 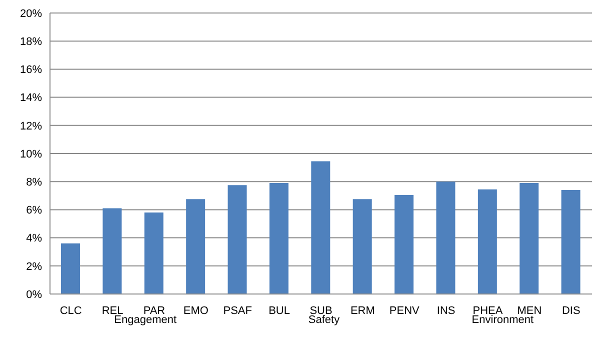 What do you see at coordinates (324, 320) in the screenshot?
I see `text: Safety` at bounding box center [324, 320].